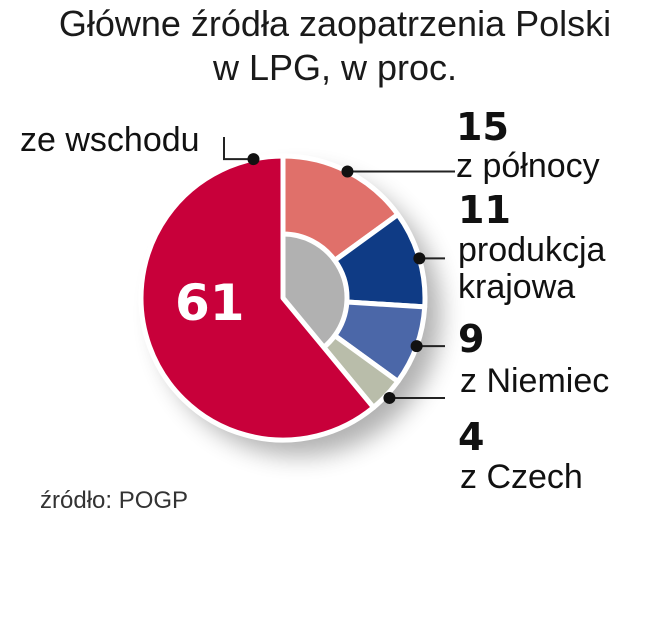  Describe the element at coordinates (238, 149) in the screenshot. I see `leader-line-ze-wschodu` at that location.